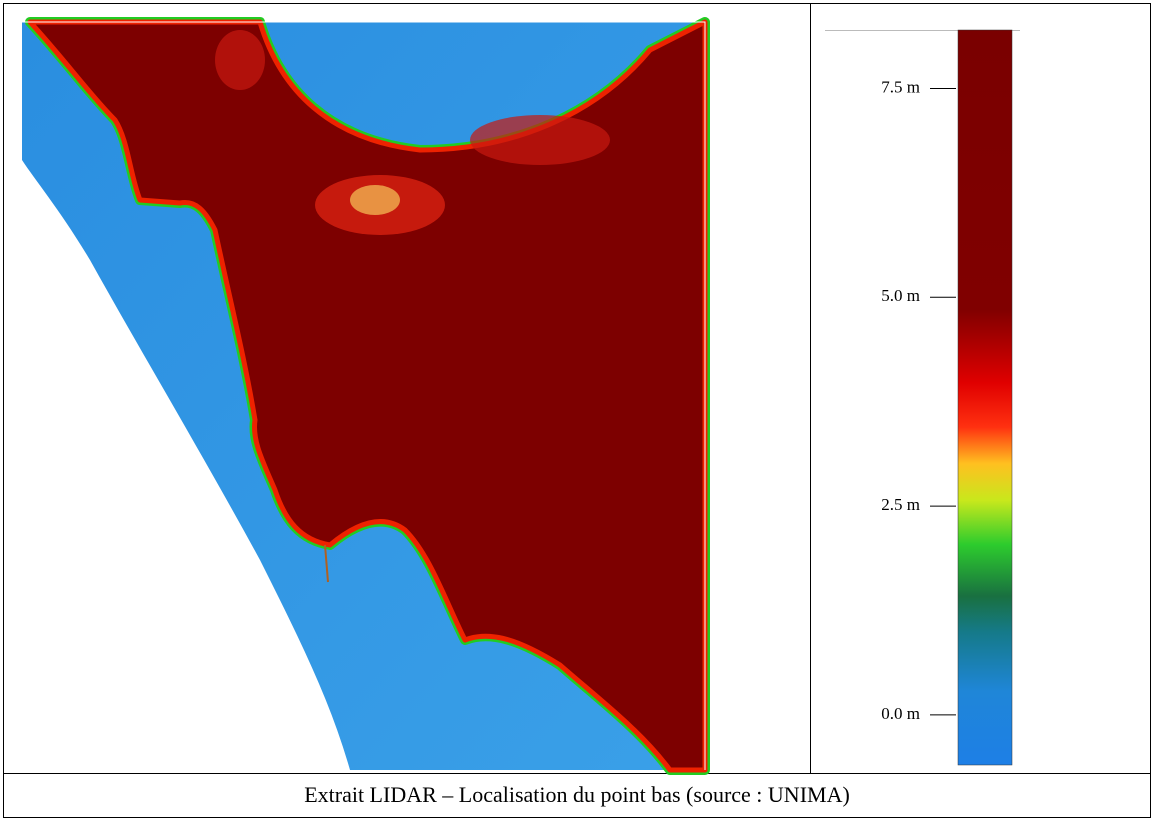 Image resolution: width=1154 pixels, height=826 pixels. I want to click on tick-label: 5.0 m, so click(900, 295).